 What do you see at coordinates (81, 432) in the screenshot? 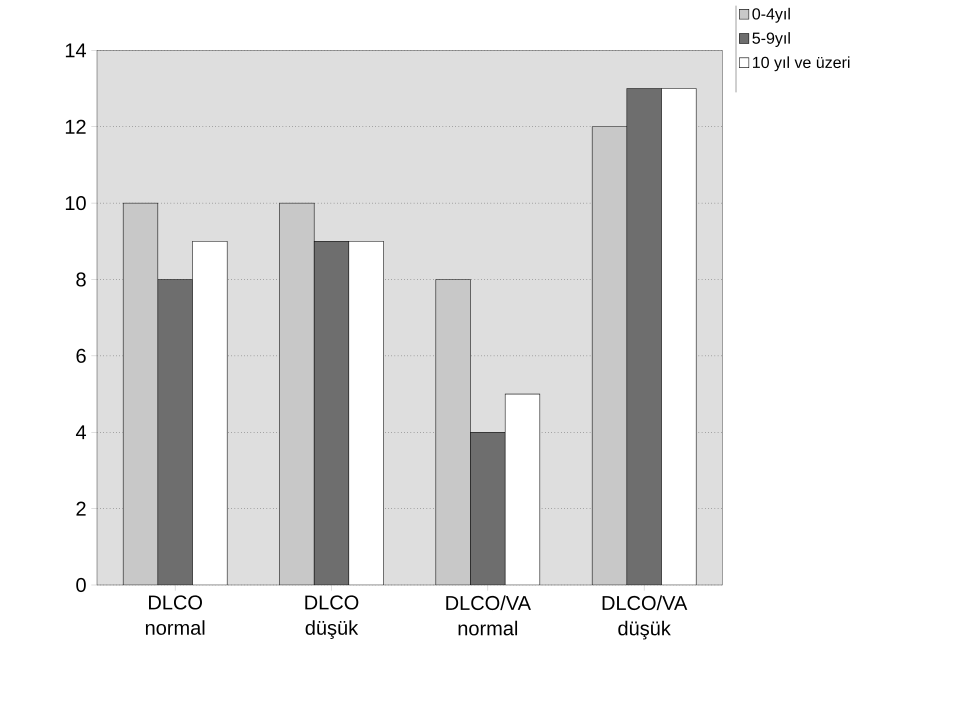
I see `y-tick-label: 4` at bounding box center [81, 432].